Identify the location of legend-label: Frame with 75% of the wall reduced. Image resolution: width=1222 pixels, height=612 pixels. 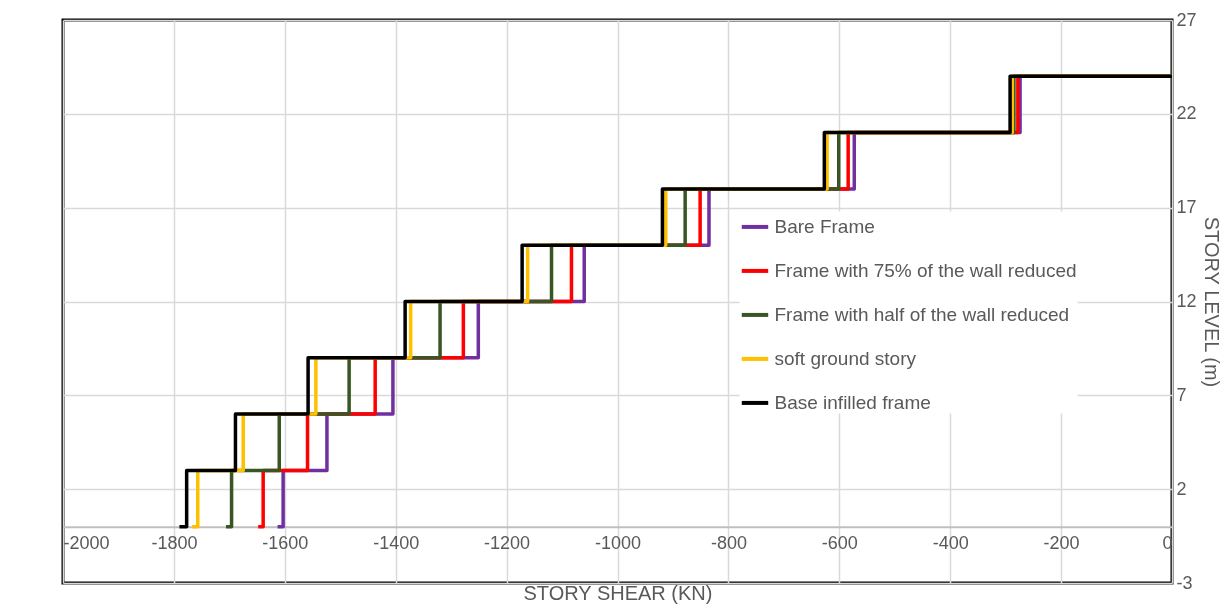
(925, 270).